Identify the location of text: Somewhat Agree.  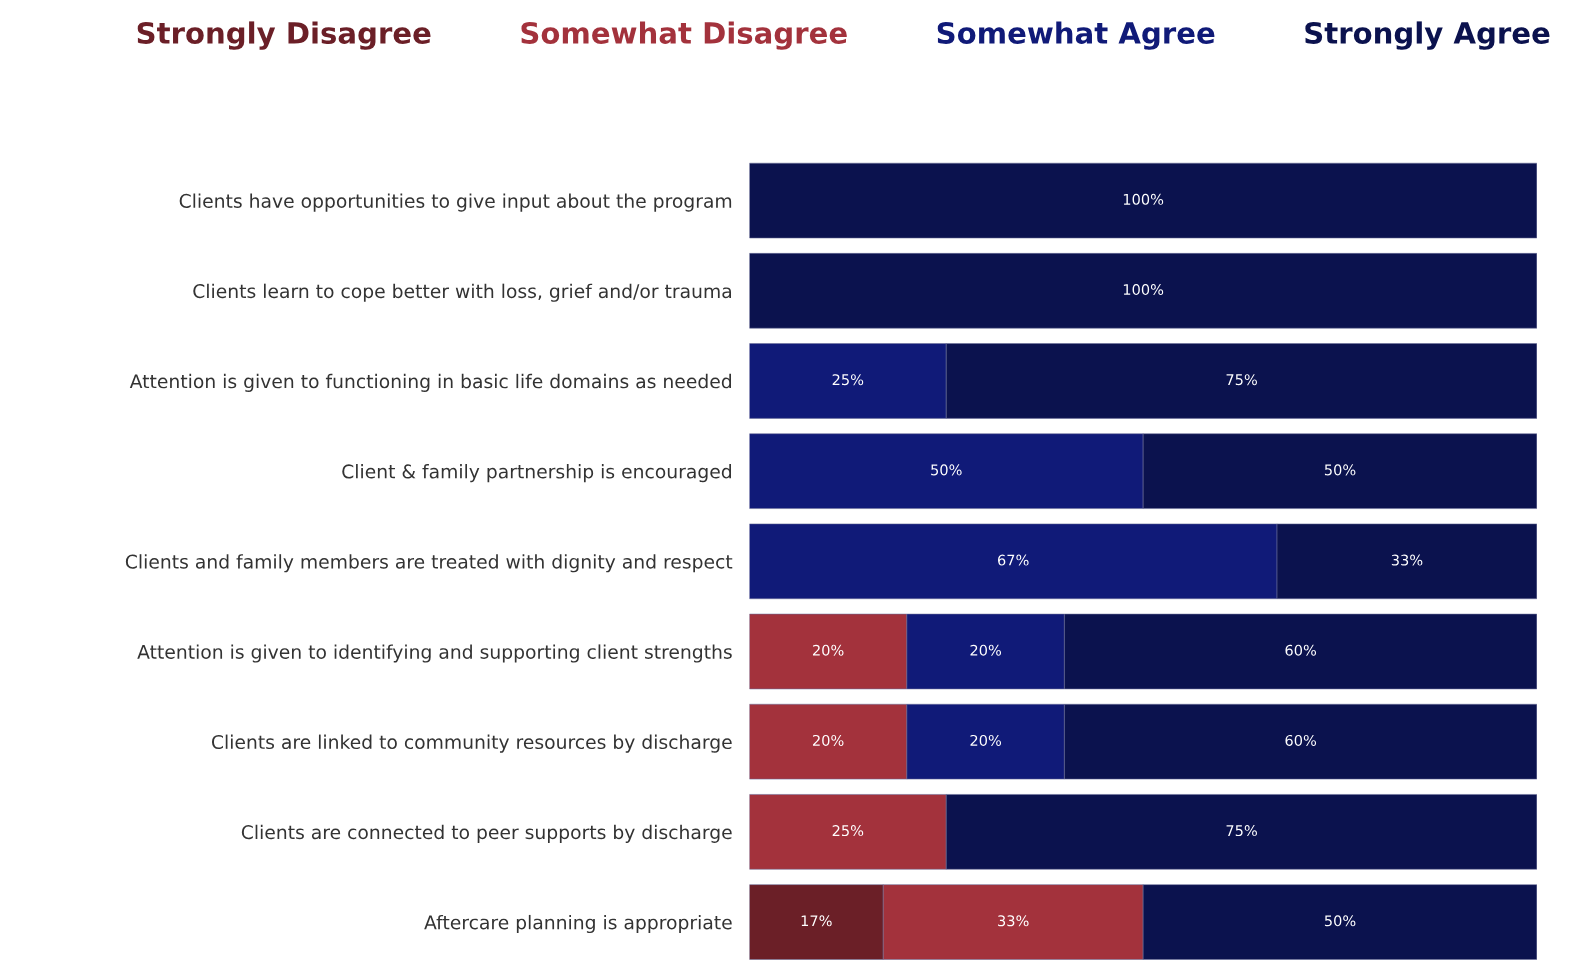
(1076, 35).